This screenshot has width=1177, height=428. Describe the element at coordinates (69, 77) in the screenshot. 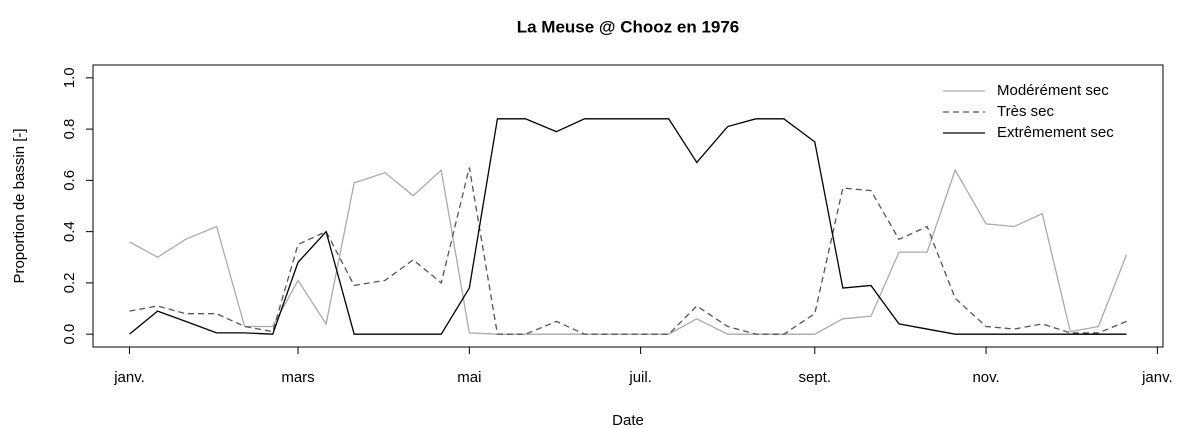

I see `y-tick-label: 1.0` at that location.